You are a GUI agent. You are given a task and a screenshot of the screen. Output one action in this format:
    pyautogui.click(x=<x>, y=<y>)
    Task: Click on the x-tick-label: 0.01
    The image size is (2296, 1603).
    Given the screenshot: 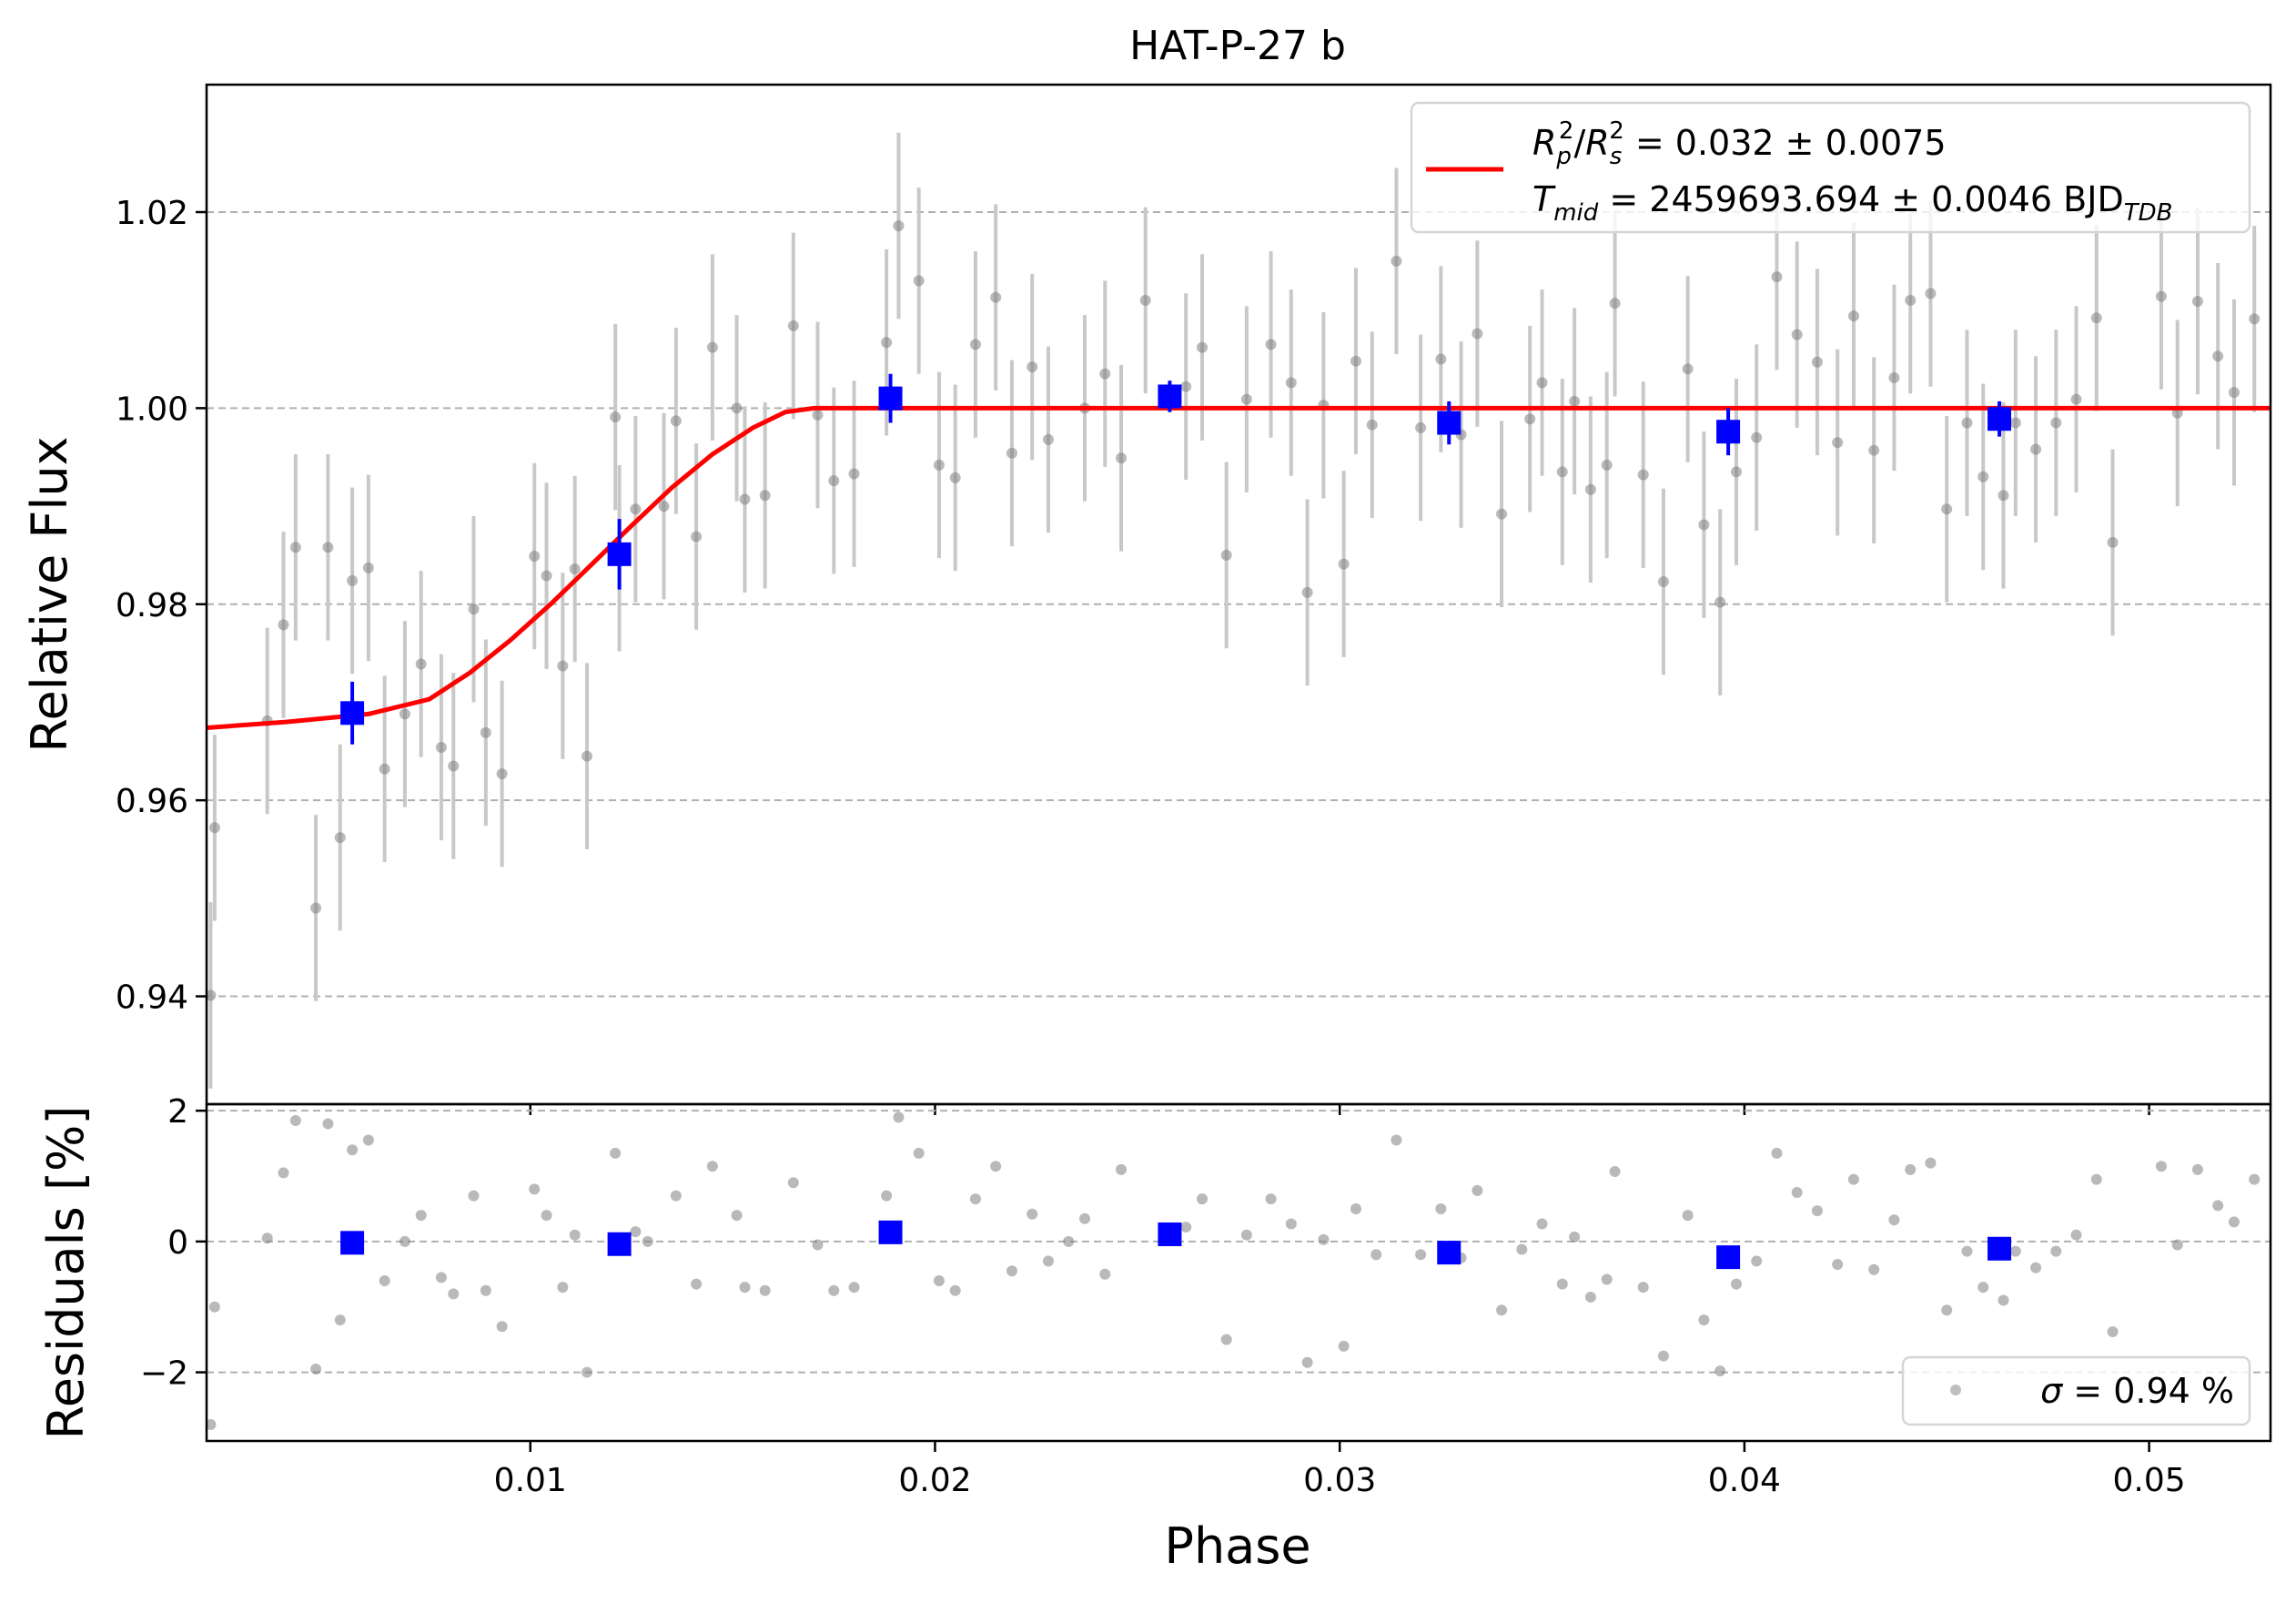 What is the action you would take?
    pyautogui.click(x=531, y=1480)
    